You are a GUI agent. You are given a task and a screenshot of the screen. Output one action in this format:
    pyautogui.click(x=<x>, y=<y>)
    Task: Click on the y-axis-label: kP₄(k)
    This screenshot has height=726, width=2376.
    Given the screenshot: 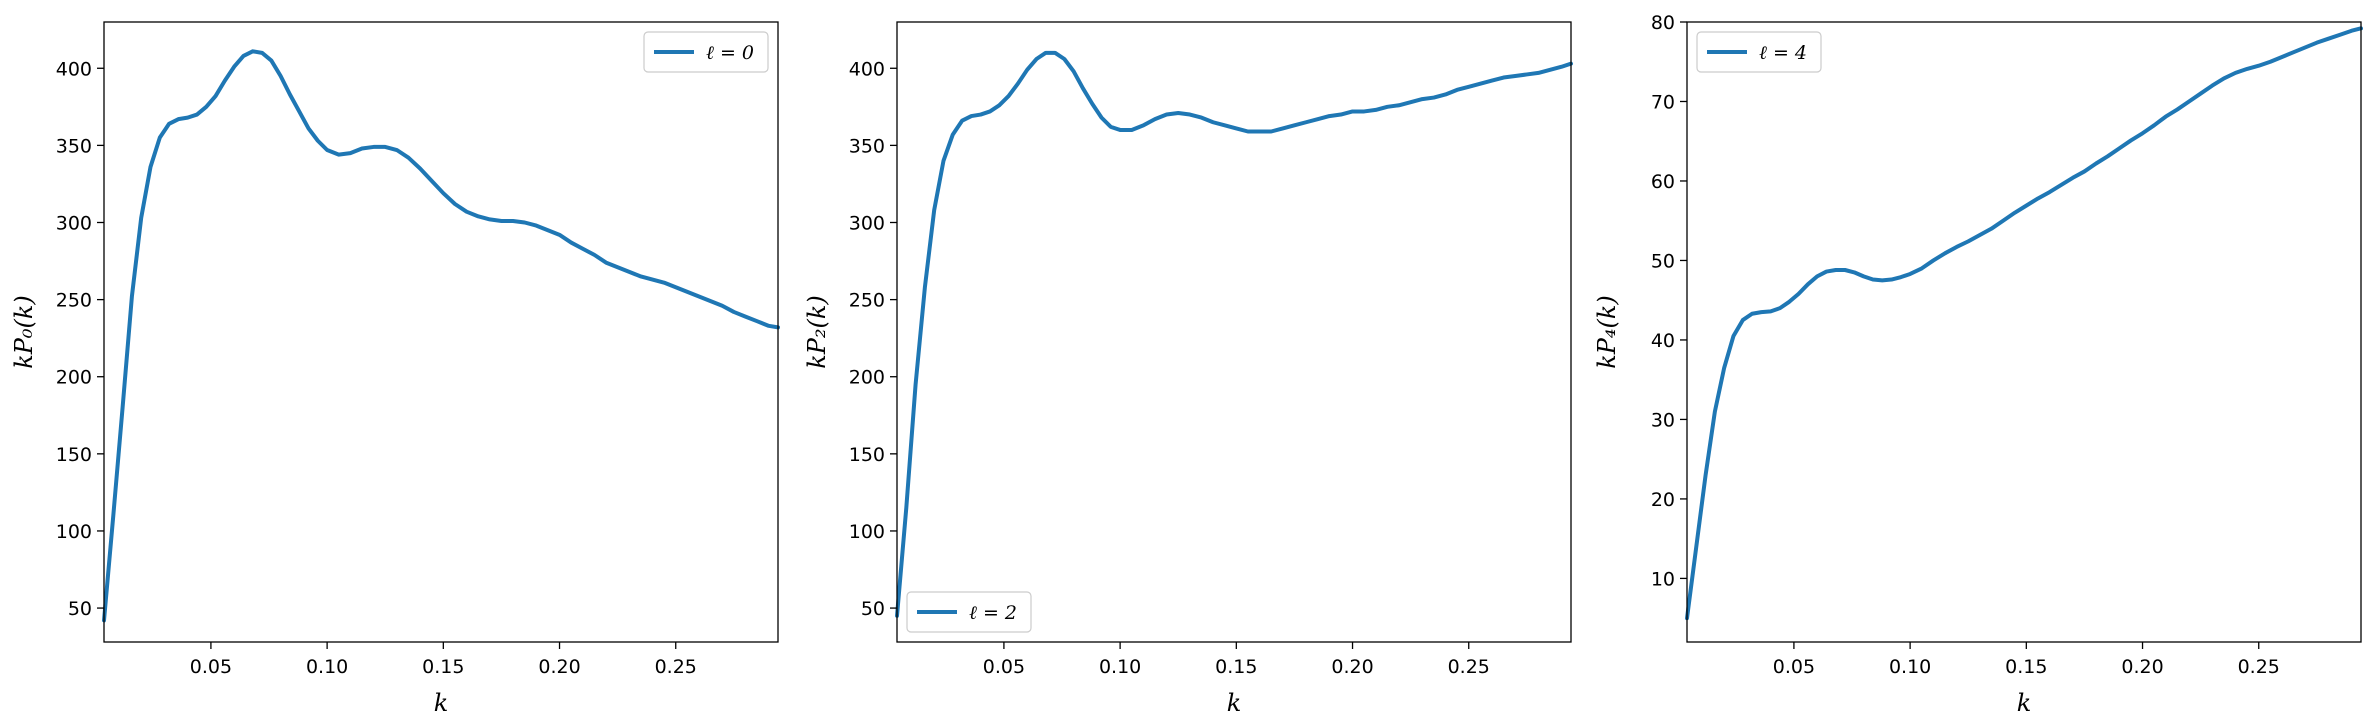 What is the action you would take?
    pyautogui.click(x=1607, y=332)
    